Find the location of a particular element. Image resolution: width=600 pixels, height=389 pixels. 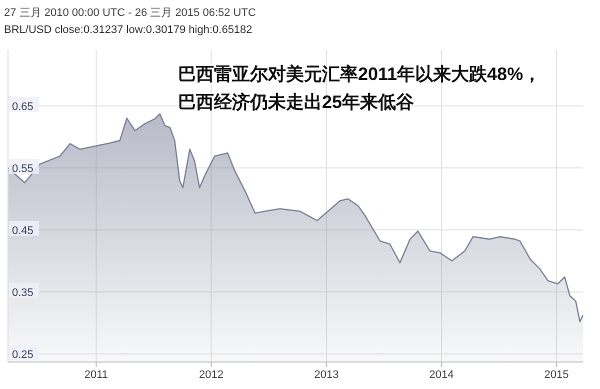

x-tick-label: 2012 is located at coordinates (211, 375).